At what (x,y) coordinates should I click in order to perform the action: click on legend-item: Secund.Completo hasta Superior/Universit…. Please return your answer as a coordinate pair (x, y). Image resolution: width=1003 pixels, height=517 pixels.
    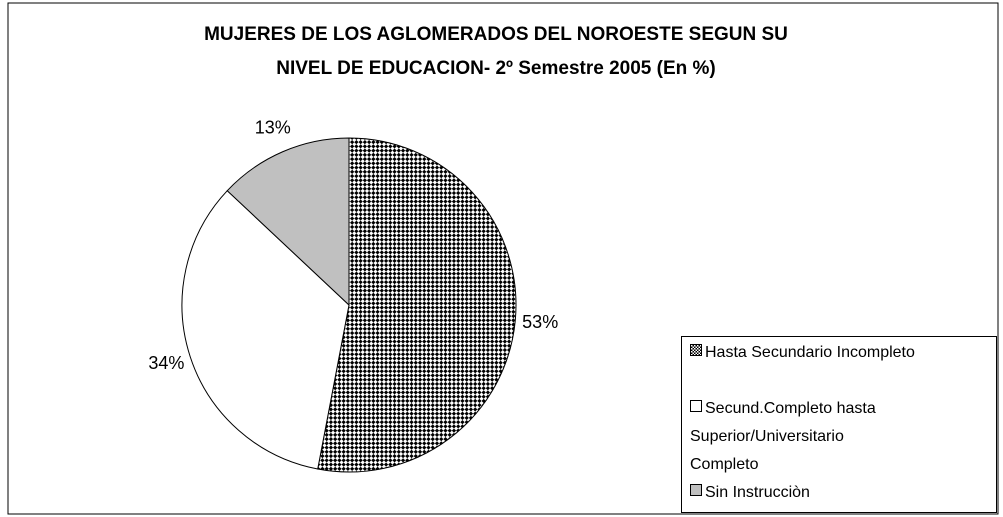
    Looking at the image, I should click on (790, 437).